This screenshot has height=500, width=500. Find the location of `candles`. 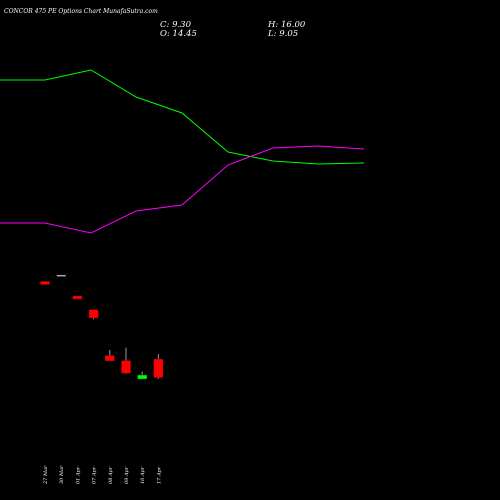

candles is located at coordinates (102, 327).